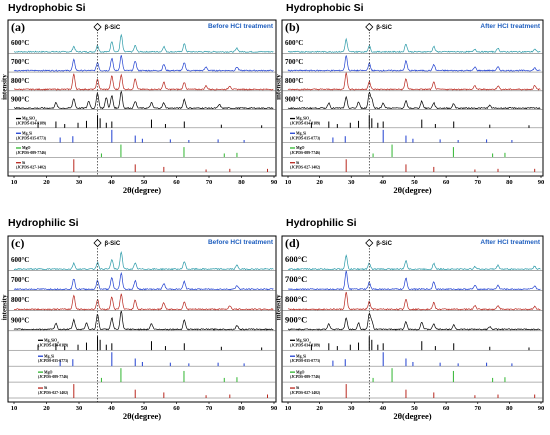  I want to click on panel-title: Hydrophilic Si, so click(321, 223).